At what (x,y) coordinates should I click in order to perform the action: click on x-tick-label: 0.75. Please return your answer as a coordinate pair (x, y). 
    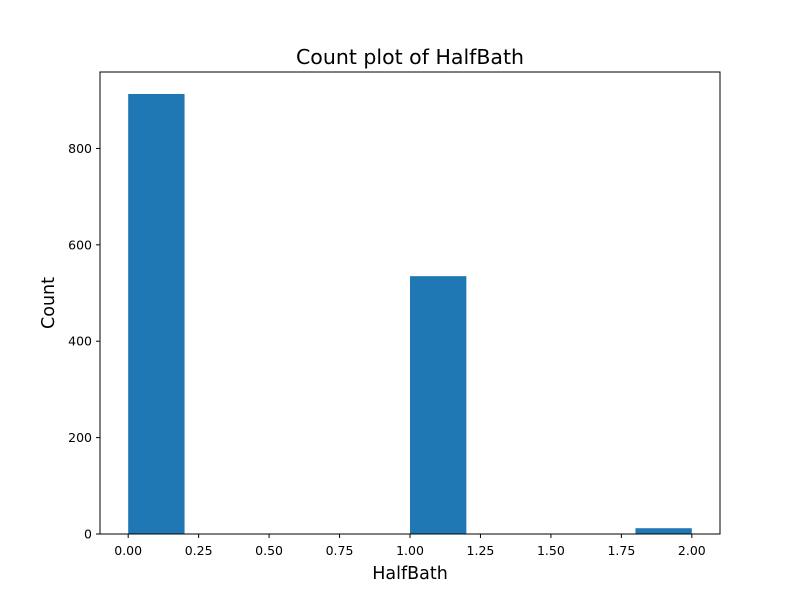
    Looking at the image, I should click on (340, 550).